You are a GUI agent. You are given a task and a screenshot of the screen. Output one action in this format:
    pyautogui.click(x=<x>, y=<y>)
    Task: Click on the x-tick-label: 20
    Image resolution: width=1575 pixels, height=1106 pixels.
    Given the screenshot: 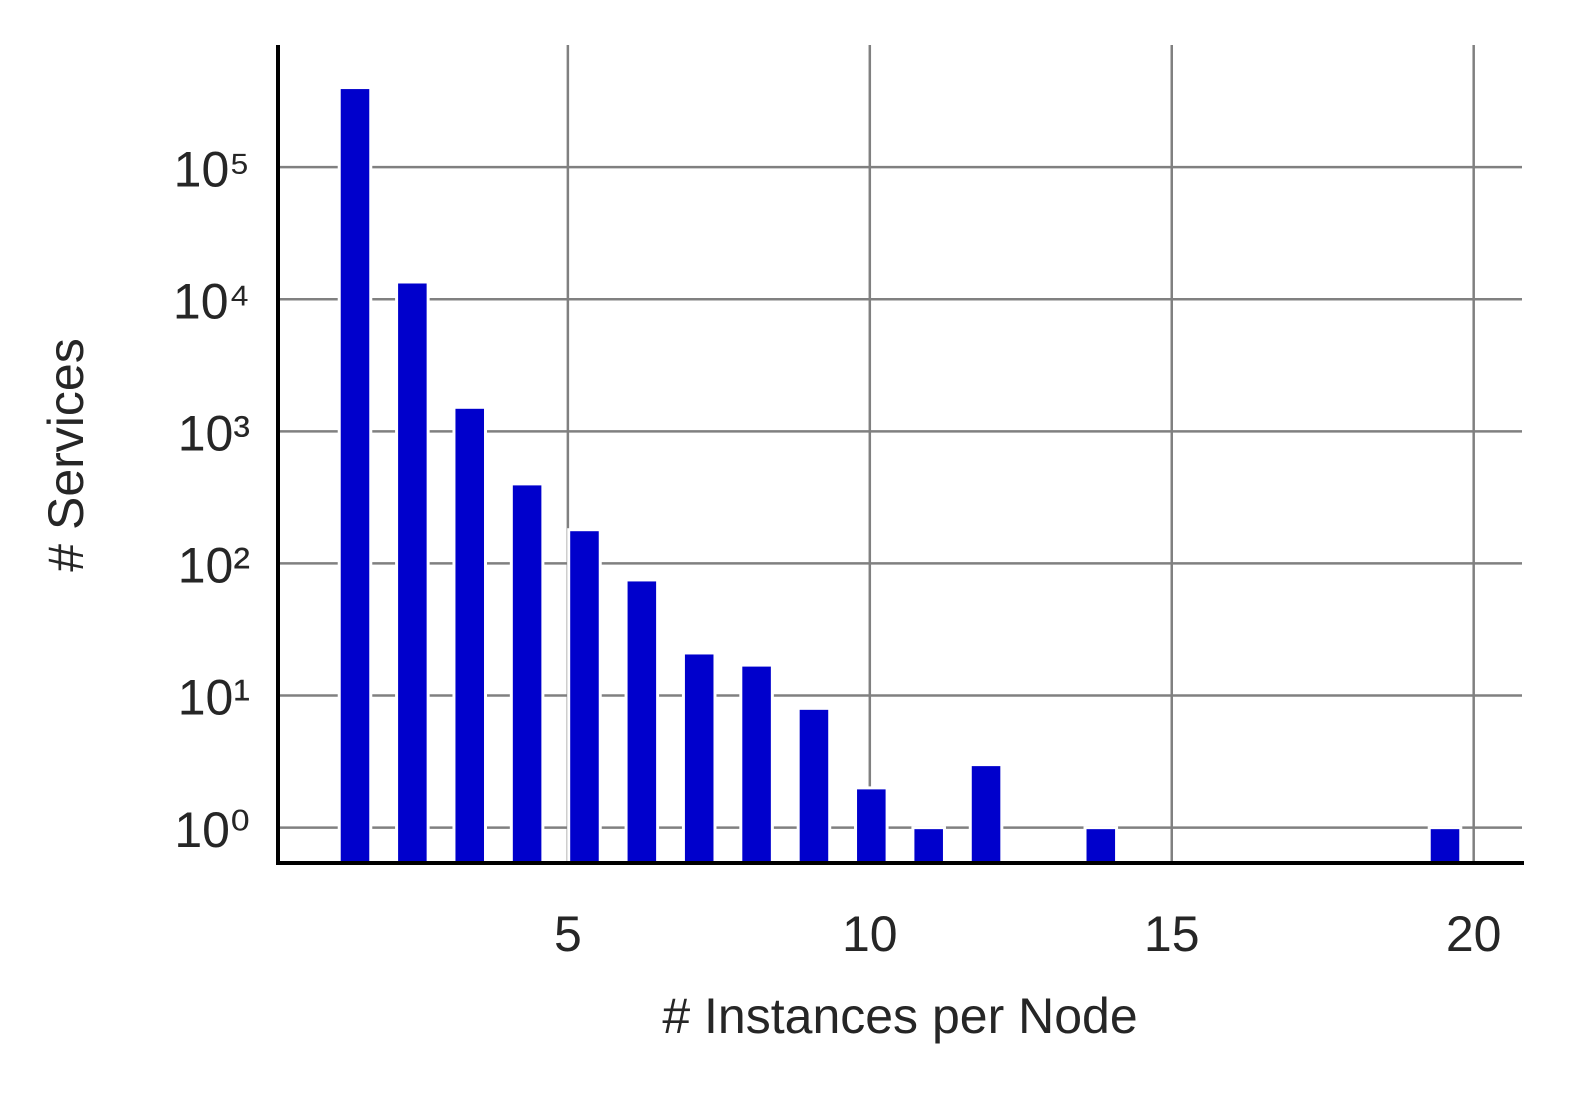 What is the action you would take?
    pyautogui.click(x=1474, y=934)
    